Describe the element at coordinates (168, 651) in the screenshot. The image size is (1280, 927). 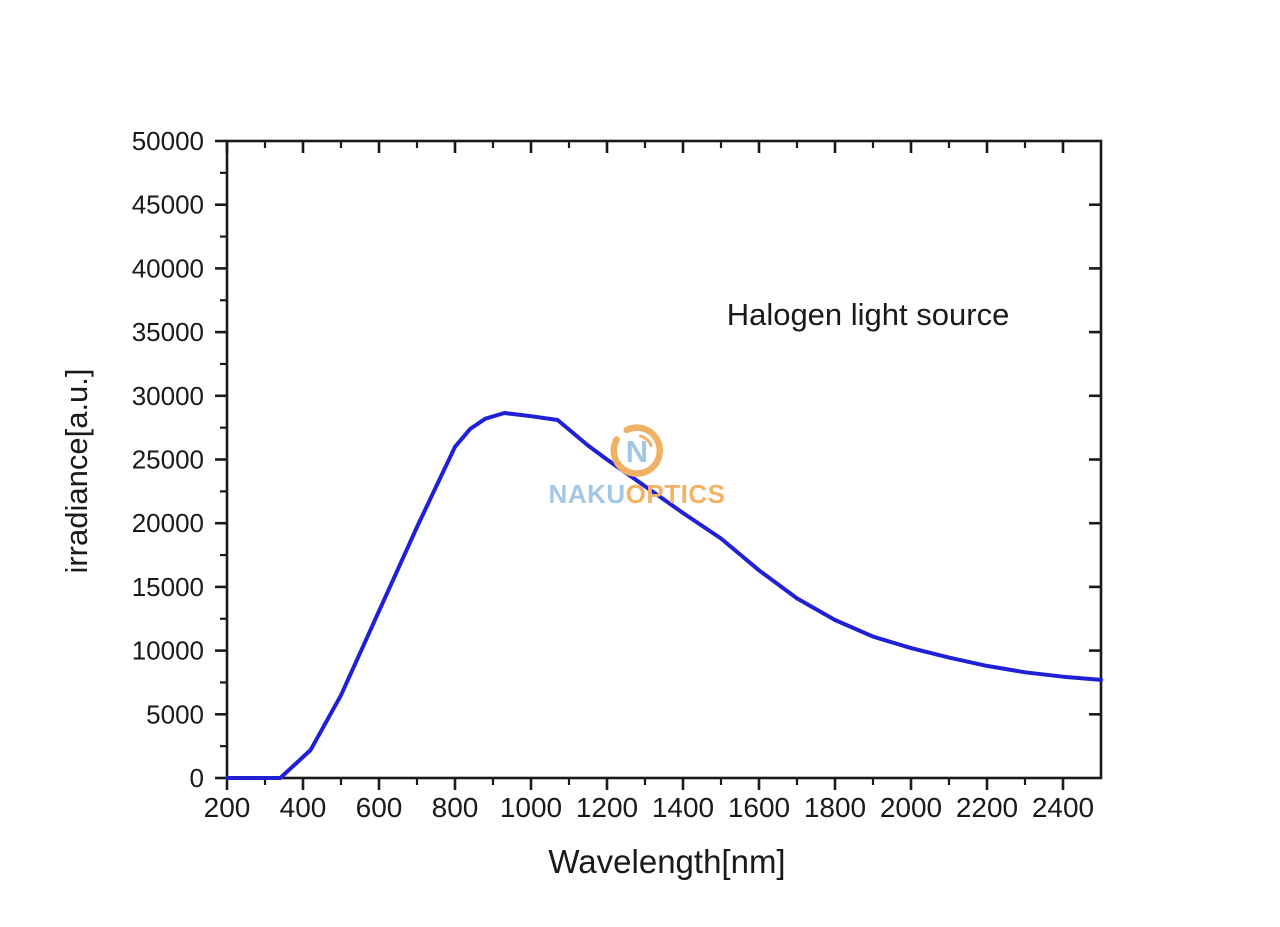
I see `y-tick-label: 10000` at that location.